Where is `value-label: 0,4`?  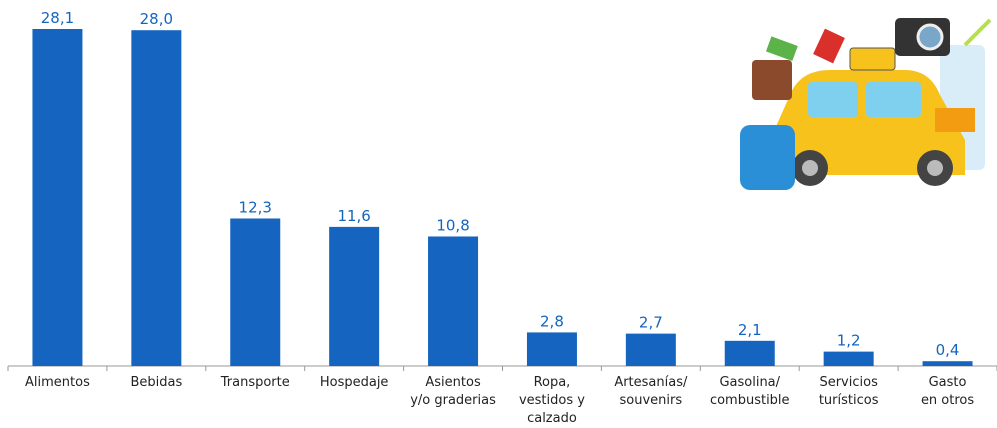
value-label: 0,4 is located at coordinates (948, 350).